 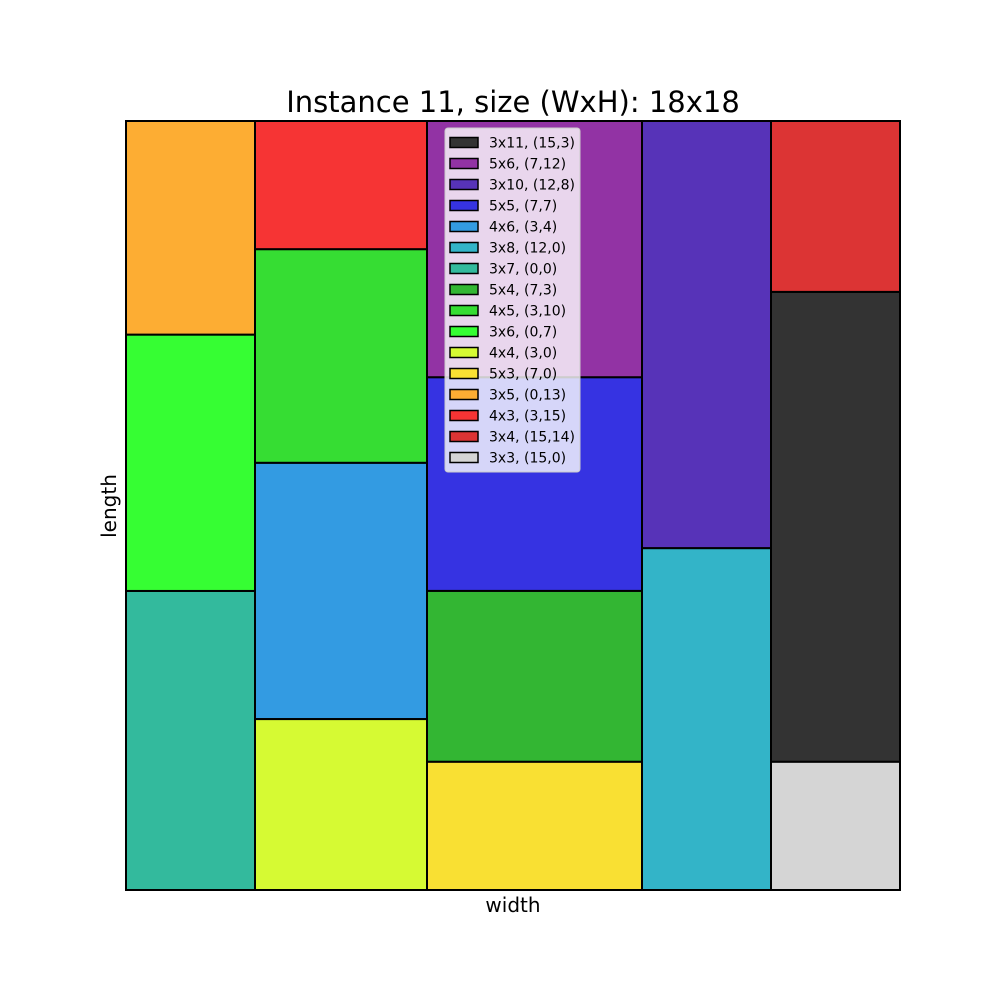 I want to click on legend-label-5: 4x6, (3,4), so click(x=523, y=228).